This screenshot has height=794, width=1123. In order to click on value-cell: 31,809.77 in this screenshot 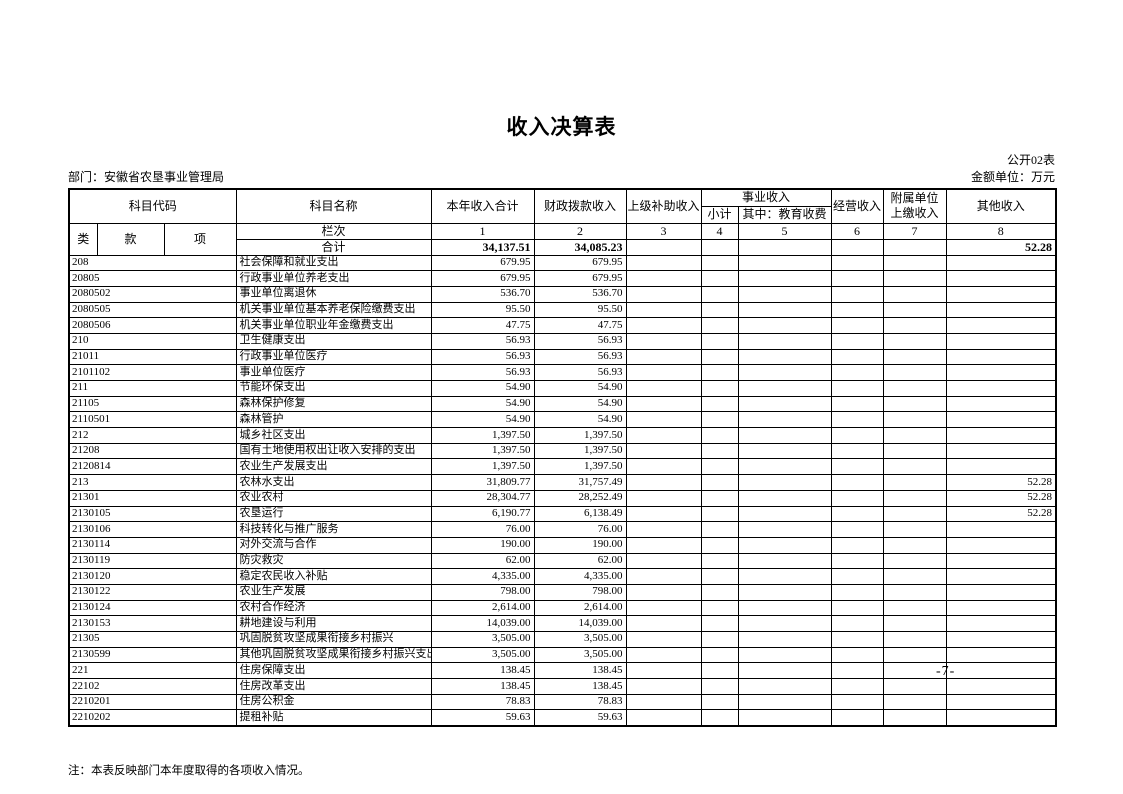, I will do `click(482, 482)`.